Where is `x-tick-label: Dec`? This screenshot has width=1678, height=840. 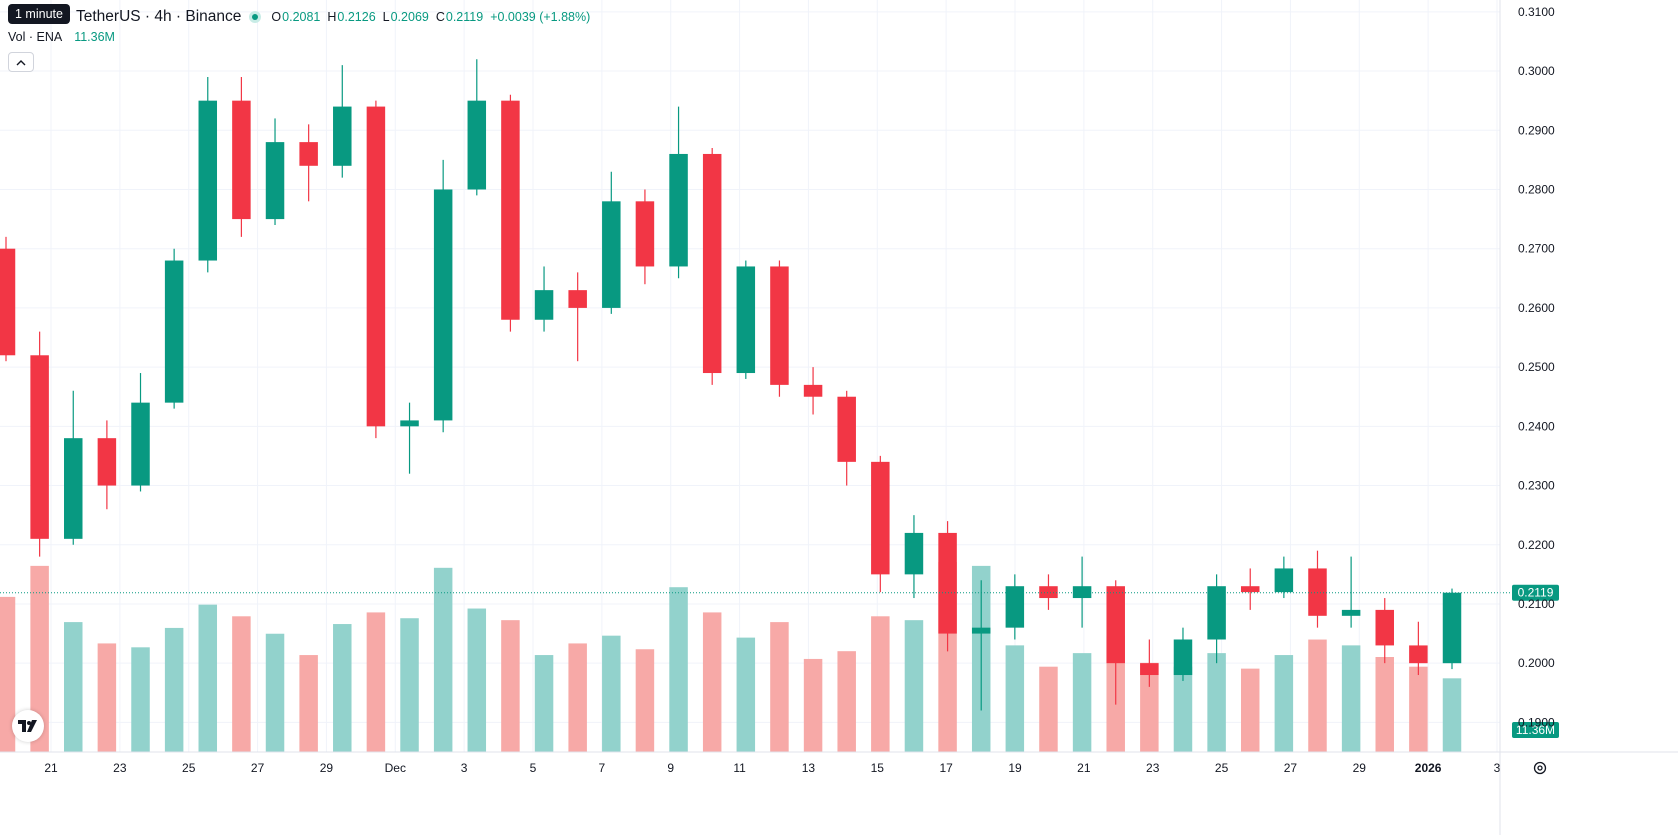 x-tick-label: Dec is located at coordinates (395, 768).